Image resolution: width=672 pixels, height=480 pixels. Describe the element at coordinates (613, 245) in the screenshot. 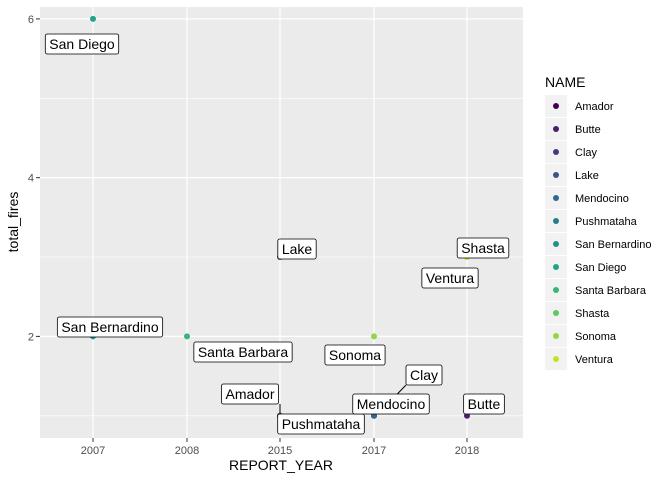

I see `legend-label-san-bernardino: San Bernardino` at that location.